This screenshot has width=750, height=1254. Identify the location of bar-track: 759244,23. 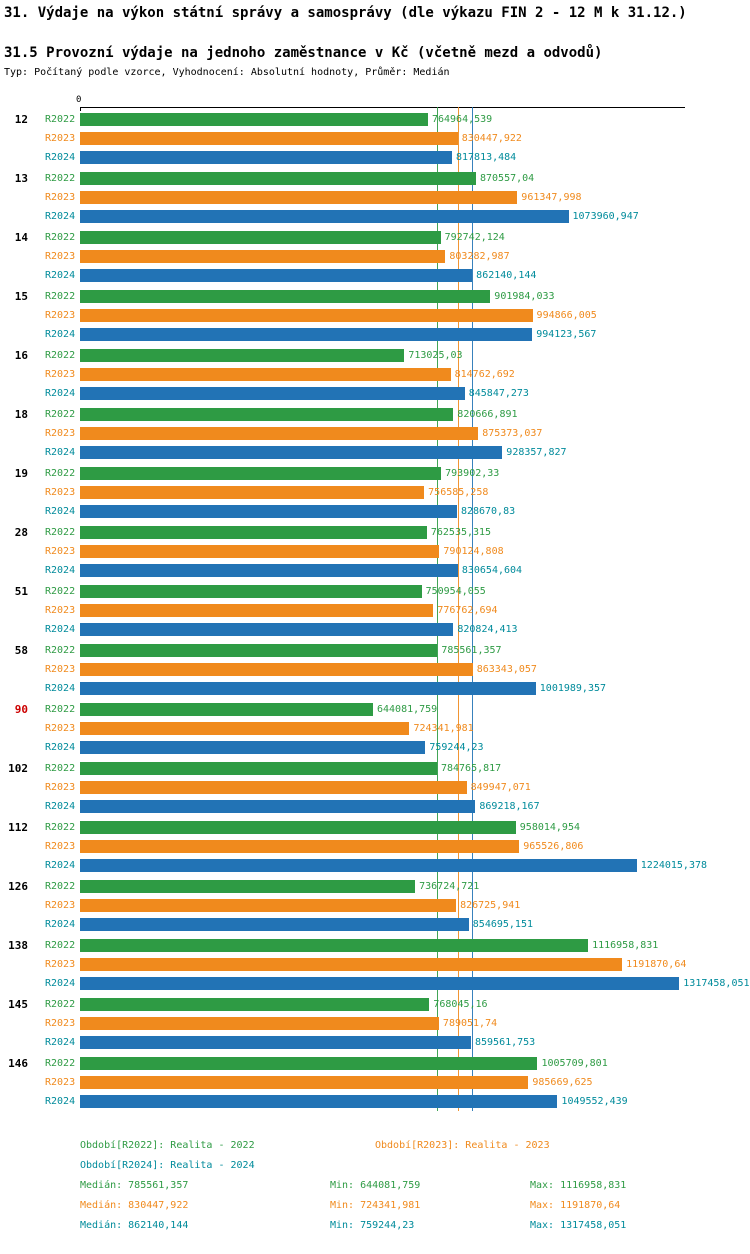
(382, 747).